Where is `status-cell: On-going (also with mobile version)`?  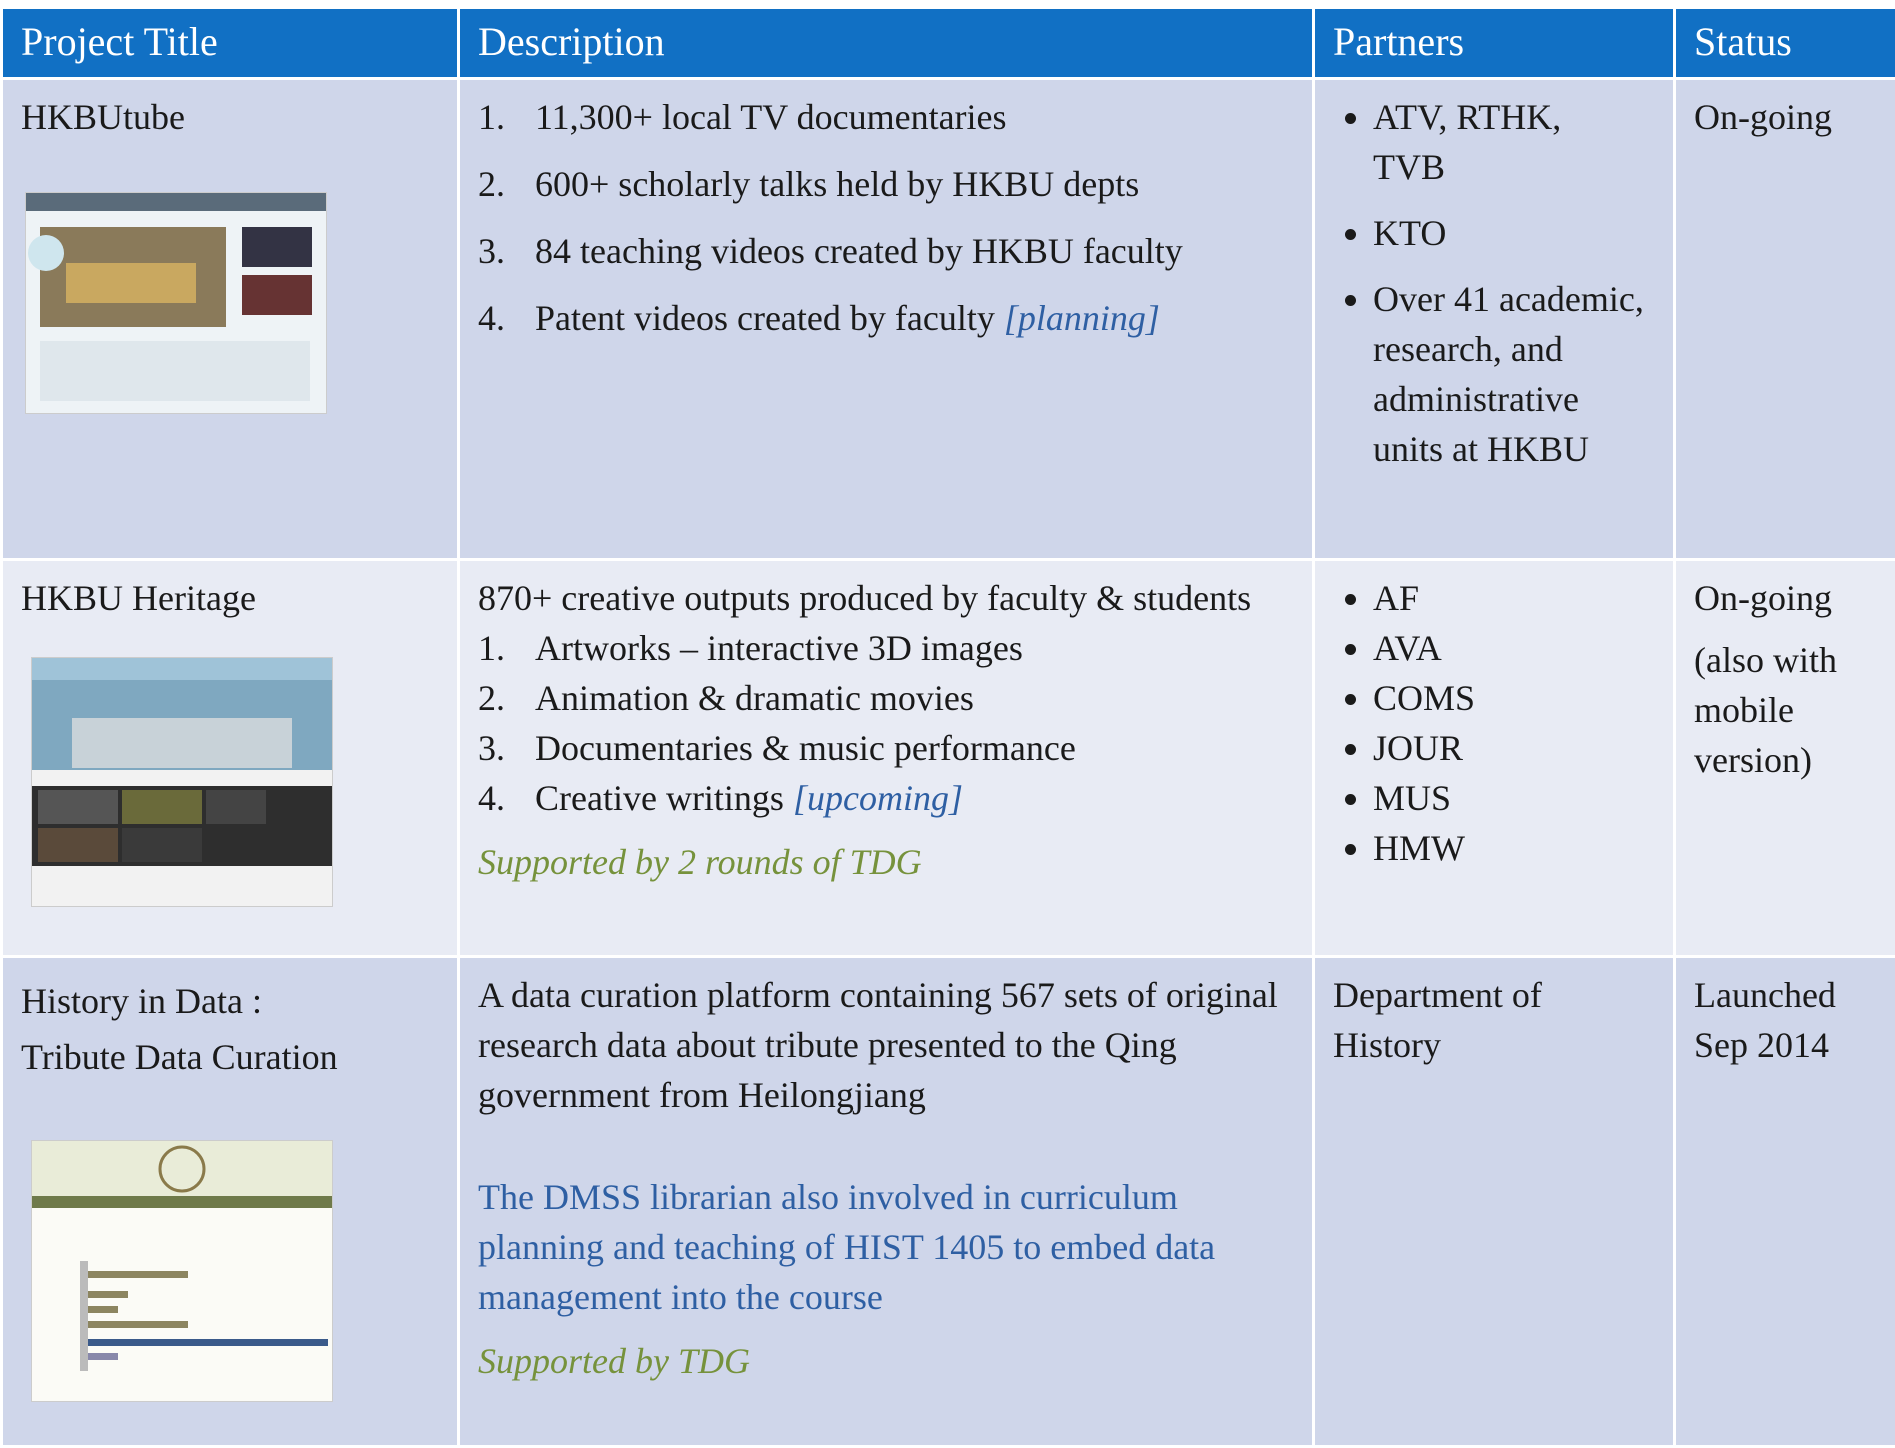 status-cell: On-going (also with mobile version) is located at coordinates (1785, 758).